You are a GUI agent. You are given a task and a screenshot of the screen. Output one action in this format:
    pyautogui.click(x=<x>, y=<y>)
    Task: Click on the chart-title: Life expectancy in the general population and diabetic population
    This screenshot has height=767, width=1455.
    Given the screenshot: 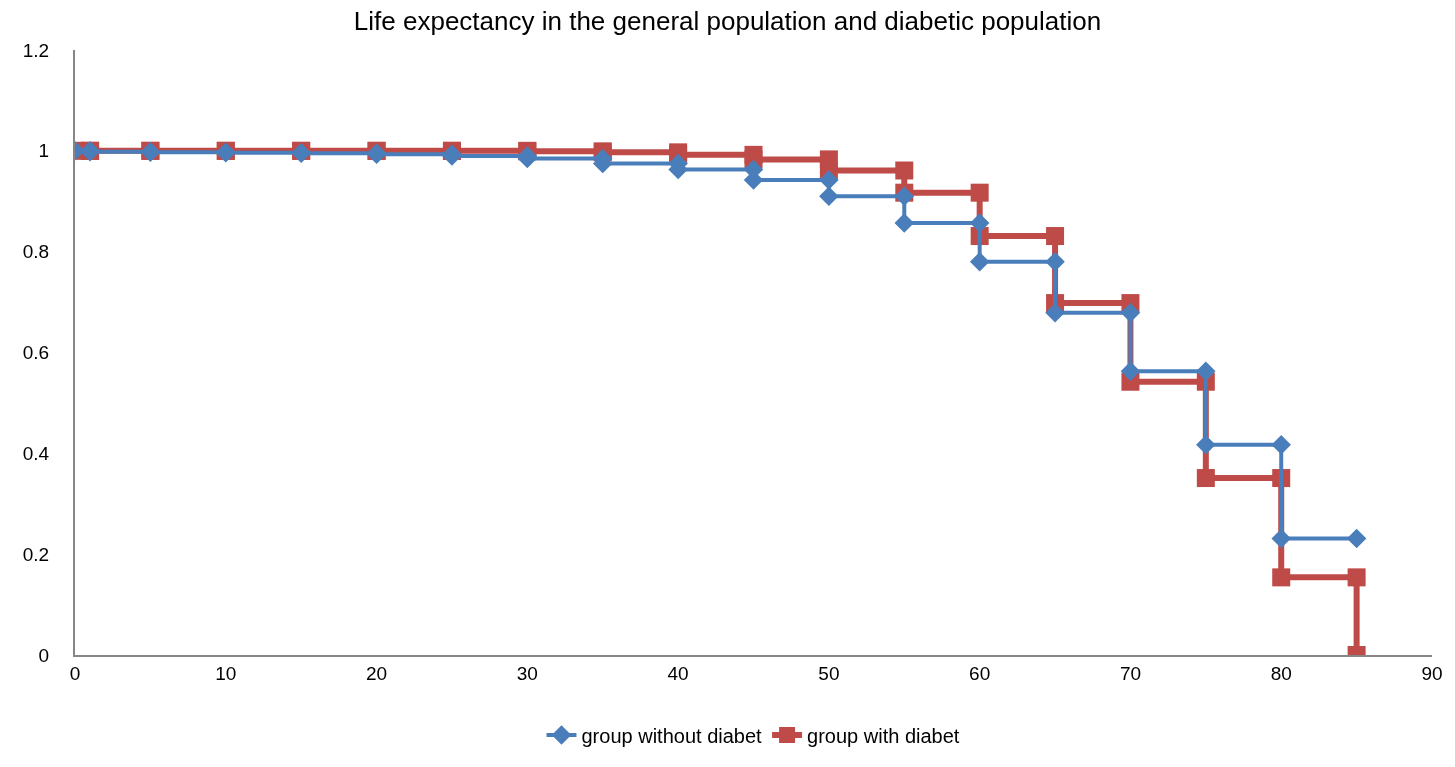 What is the action you would take?
    pyautogui.click(x=727, y=20)
    